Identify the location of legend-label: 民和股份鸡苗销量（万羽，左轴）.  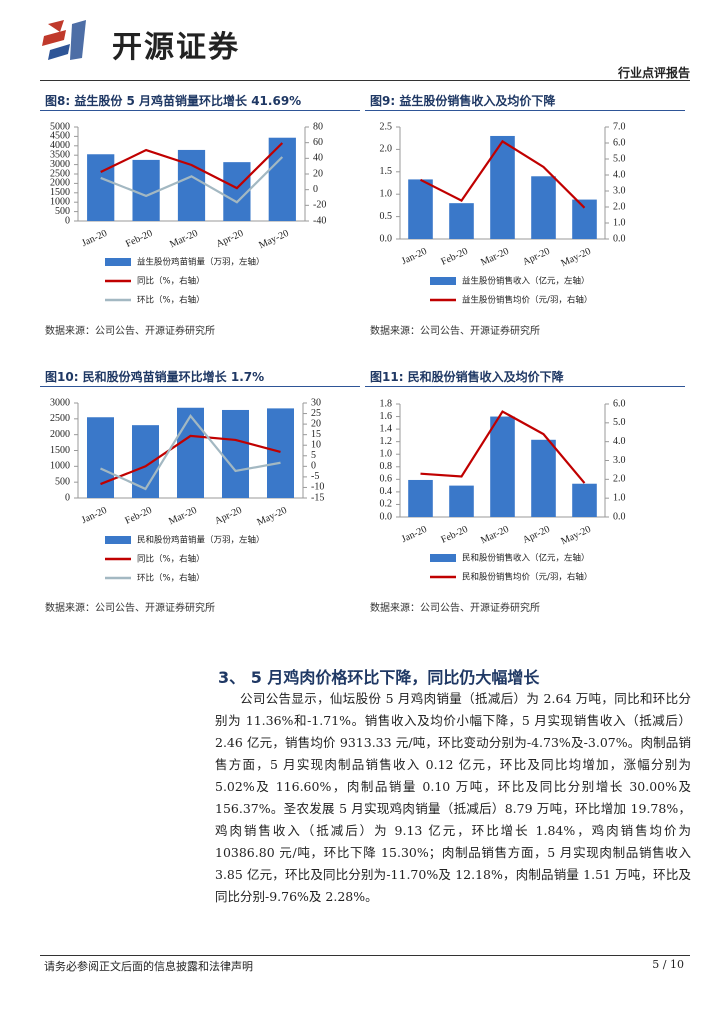
(201, 540).